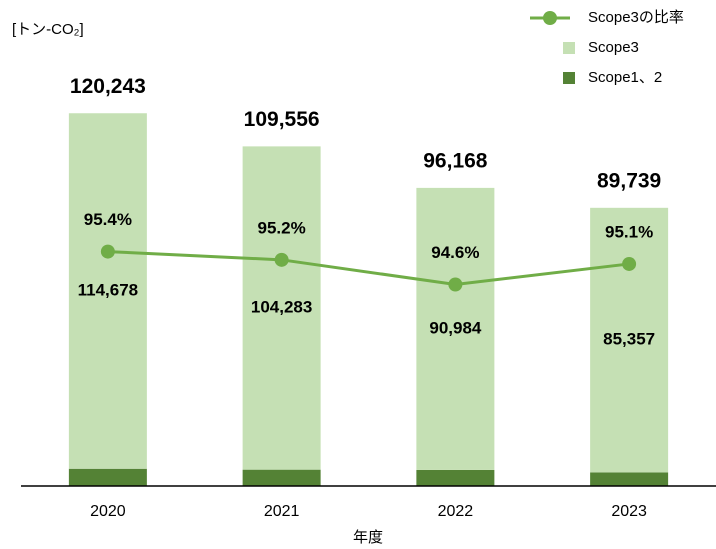 The width and height of the screenshot is (716, 549). I want to click on line-label: 94.6%, so click(455, 252).